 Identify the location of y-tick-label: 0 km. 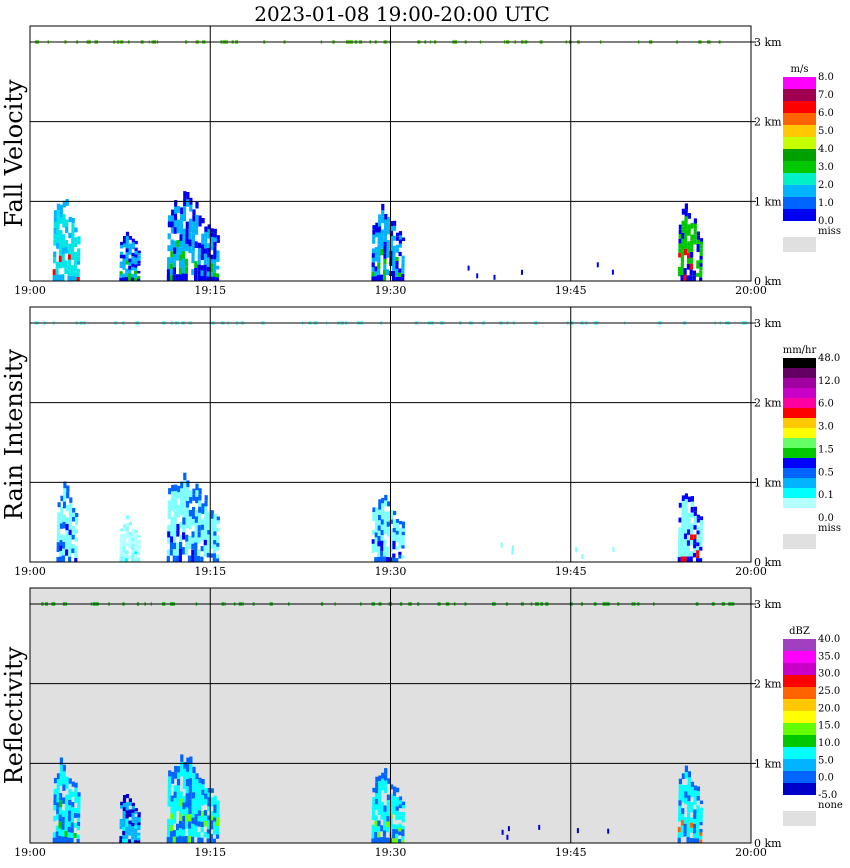
(768, 562).